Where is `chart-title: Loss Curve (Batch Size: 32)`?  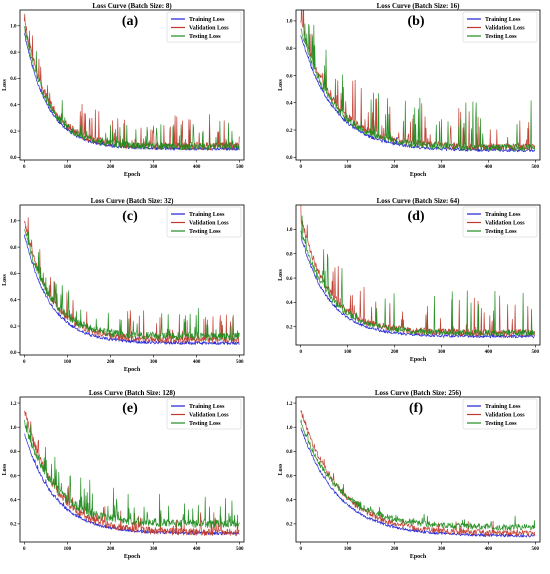 chart-title: Loss Curve (Batch Size: 32) is located at coordinates (132, 201).